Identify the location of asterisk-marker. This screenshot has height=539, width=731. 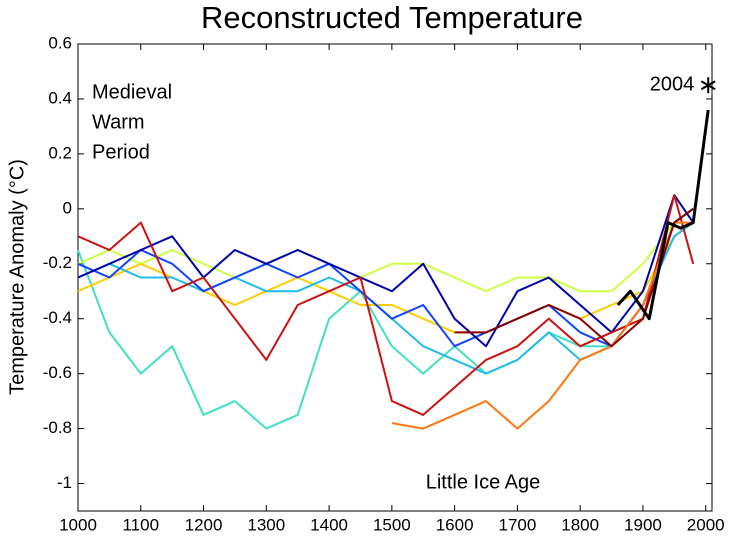
(708, 85).